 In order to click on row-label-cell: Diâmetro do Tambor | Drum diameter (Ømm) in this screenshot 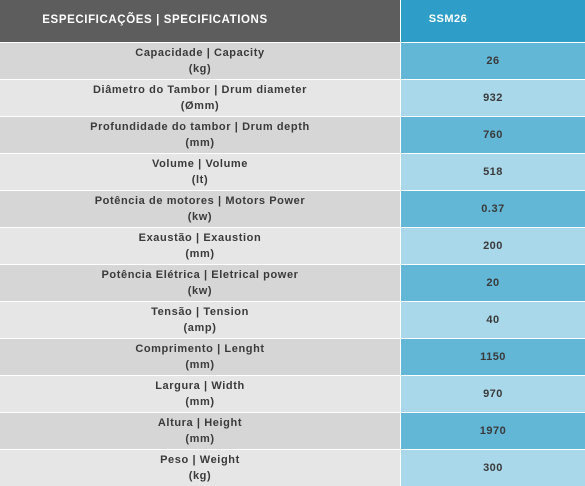, I will do `click(200, 98)`.